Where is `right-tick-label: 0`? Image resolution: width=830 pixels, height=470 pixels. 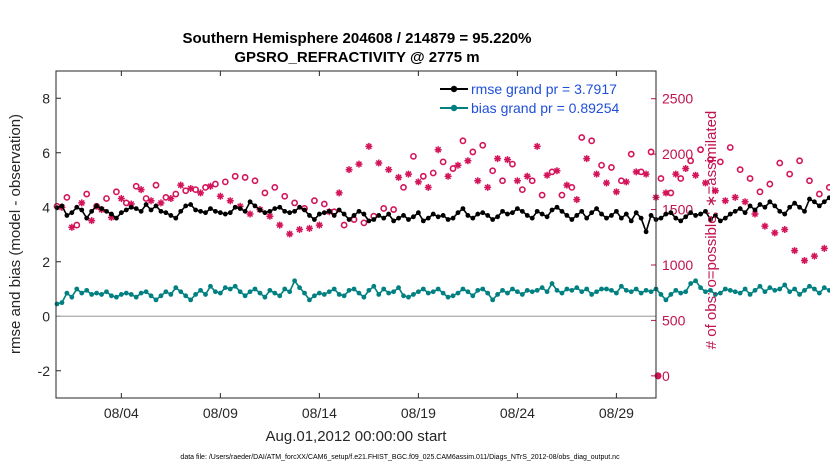 right-tick-label: 0 is located at coordinates (666, 376).